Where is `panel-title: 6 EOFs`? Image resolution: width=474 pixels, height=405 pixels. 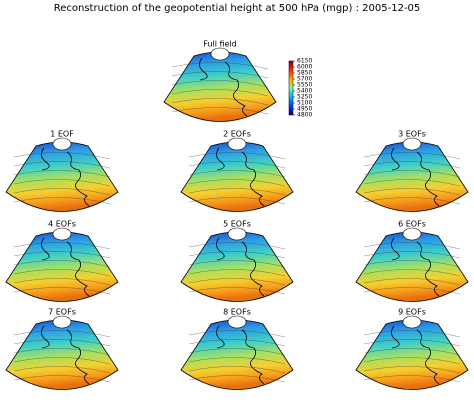
panel-title: 6 EOFs is located at coordinates (412, 224).